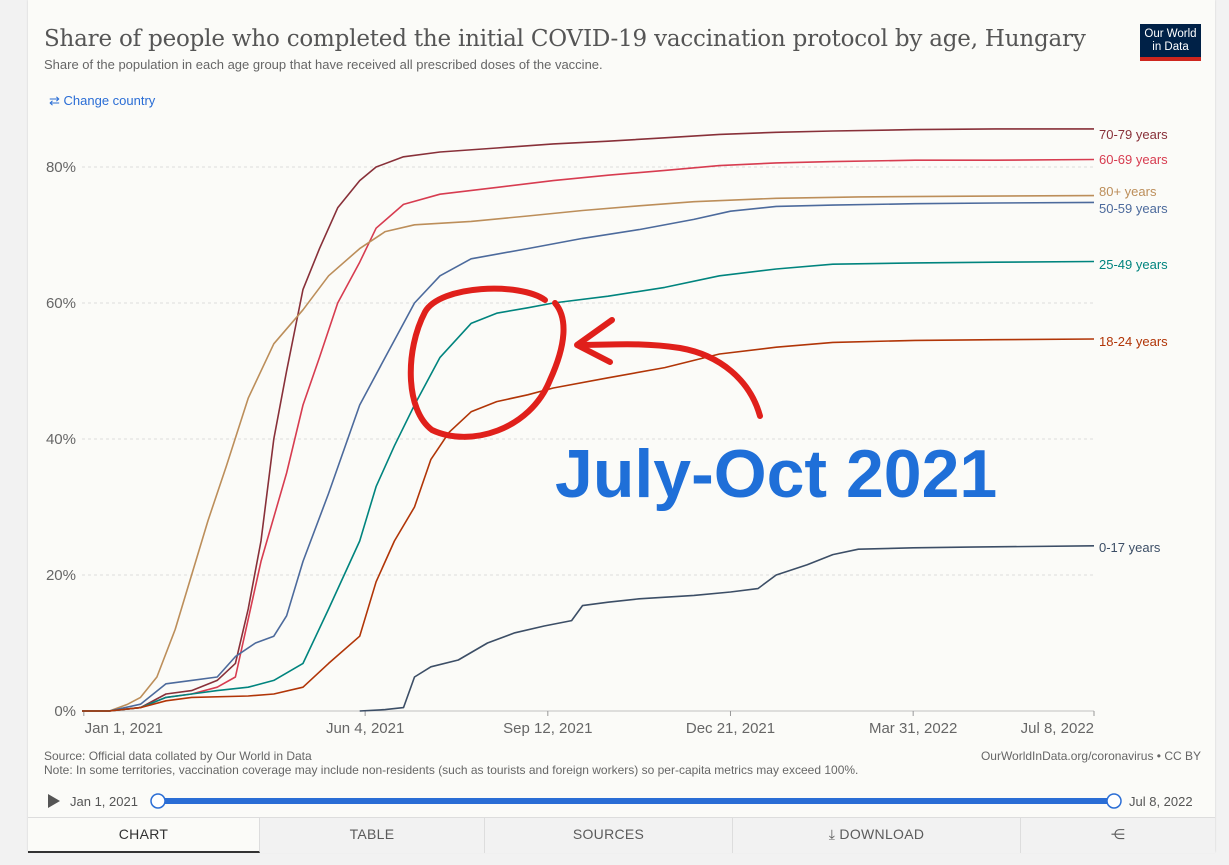  Describe the element at coordinates (65, 711) in the screenshot. I see `y-tick-label: 0%` at that location.